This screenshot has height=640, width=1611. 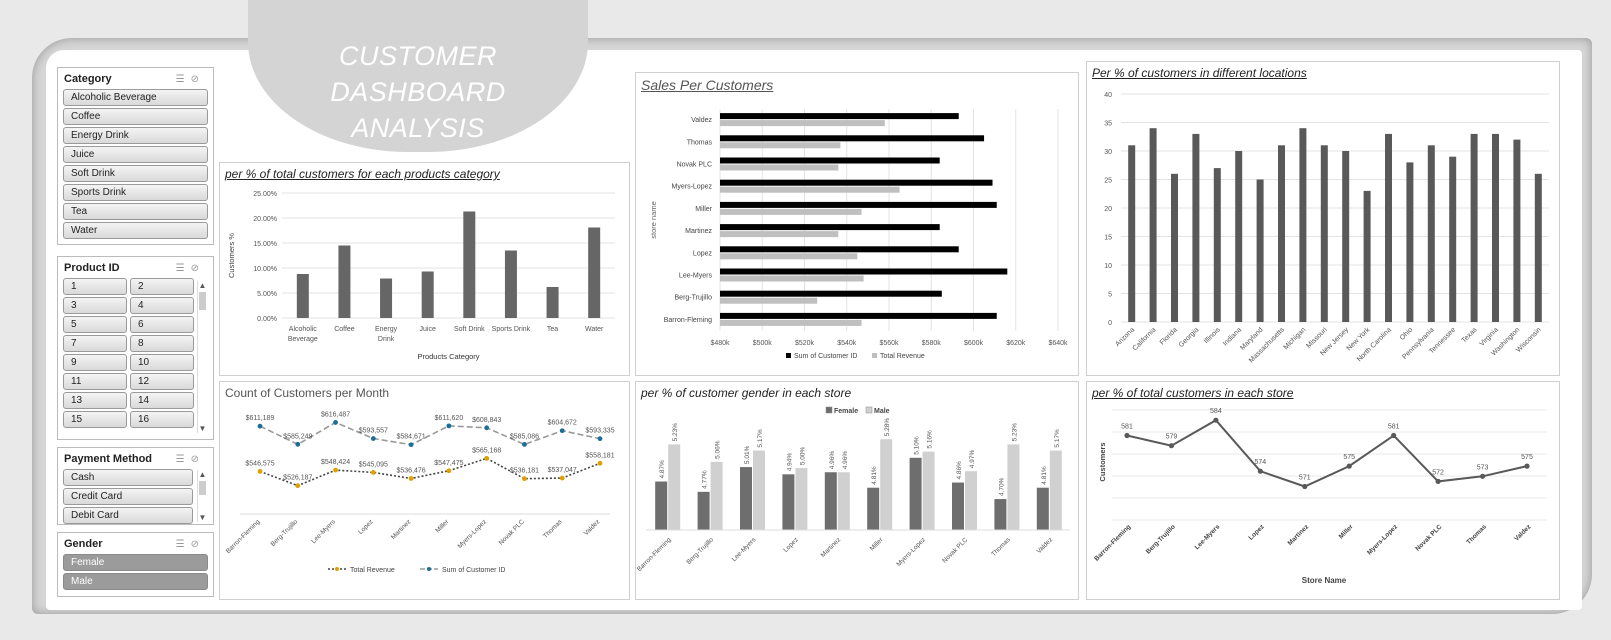 I want to click on data-label: 579, so click(x=1172, y=437).